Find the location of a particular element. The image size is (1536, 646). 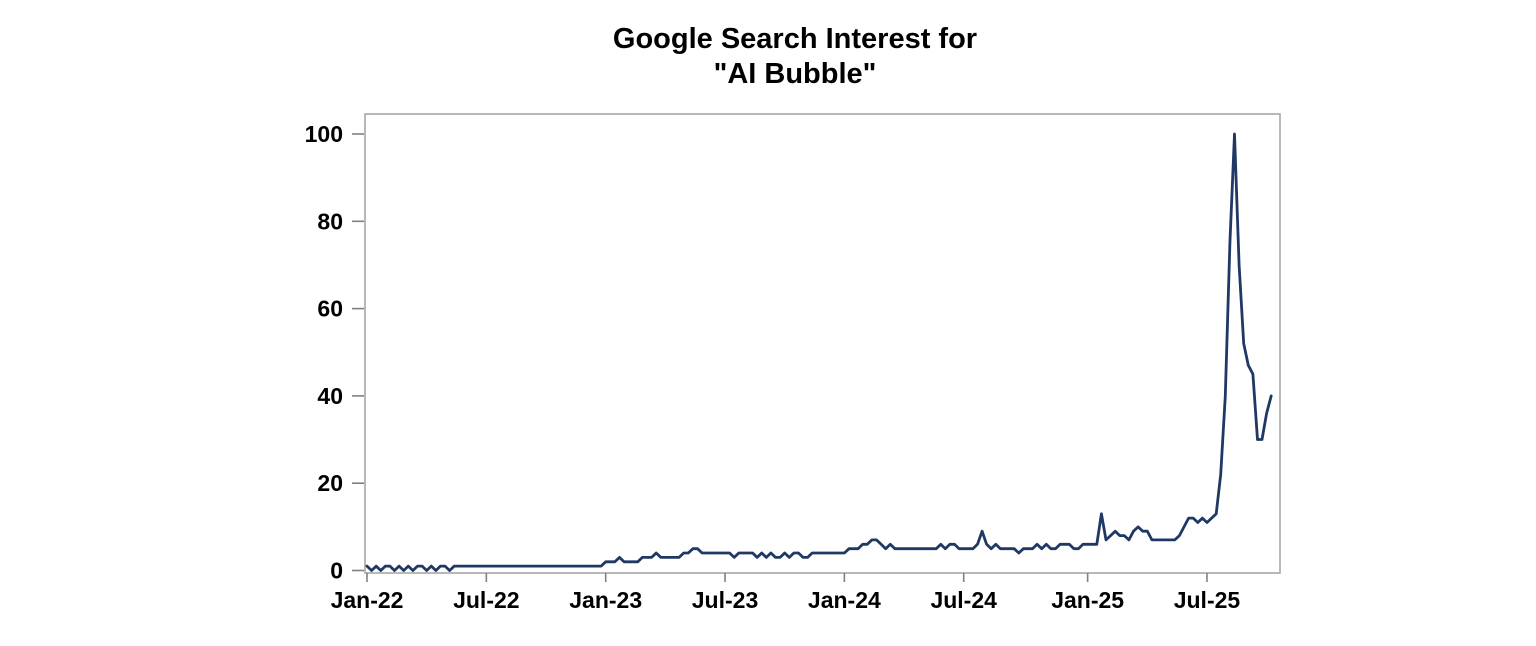

chart-title: Google Search Interest for "AI Bubble" is located at coordinates (788, 57).